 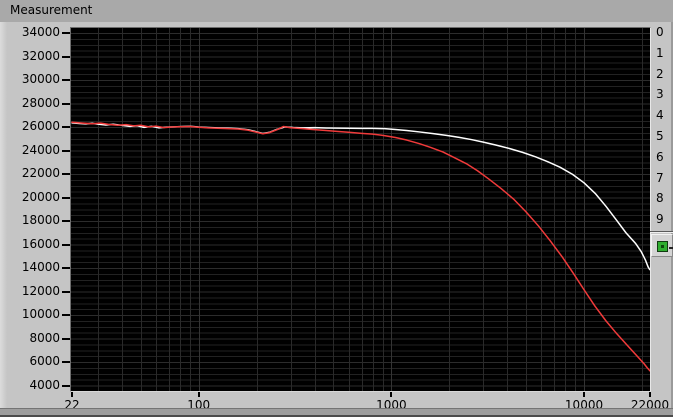 I want to click on right-axis-label: 7, so click(x=660, y=177).